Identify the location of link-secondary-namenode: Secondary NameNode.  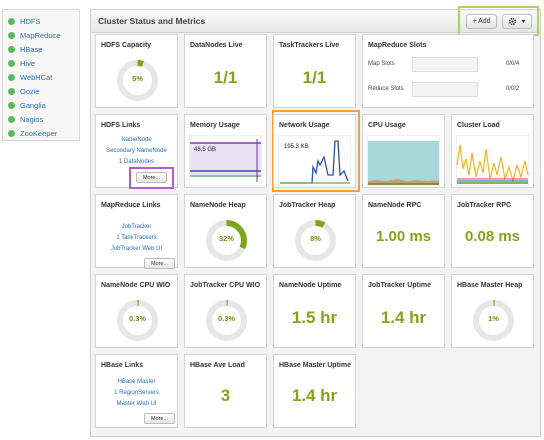
(136, 151).